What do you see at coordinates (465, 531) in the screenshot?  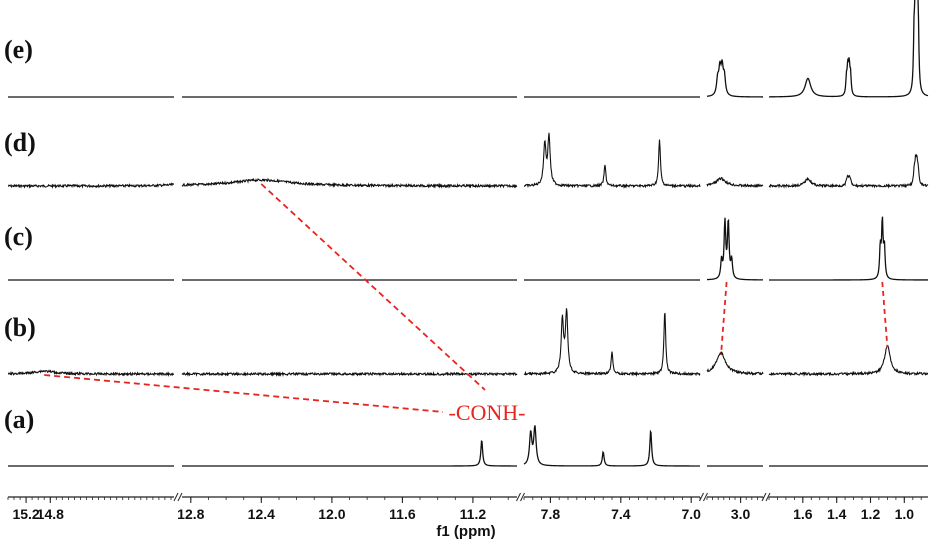 I see `x-axis-title: f1 (ppm)` at bounding box center [465, 531].